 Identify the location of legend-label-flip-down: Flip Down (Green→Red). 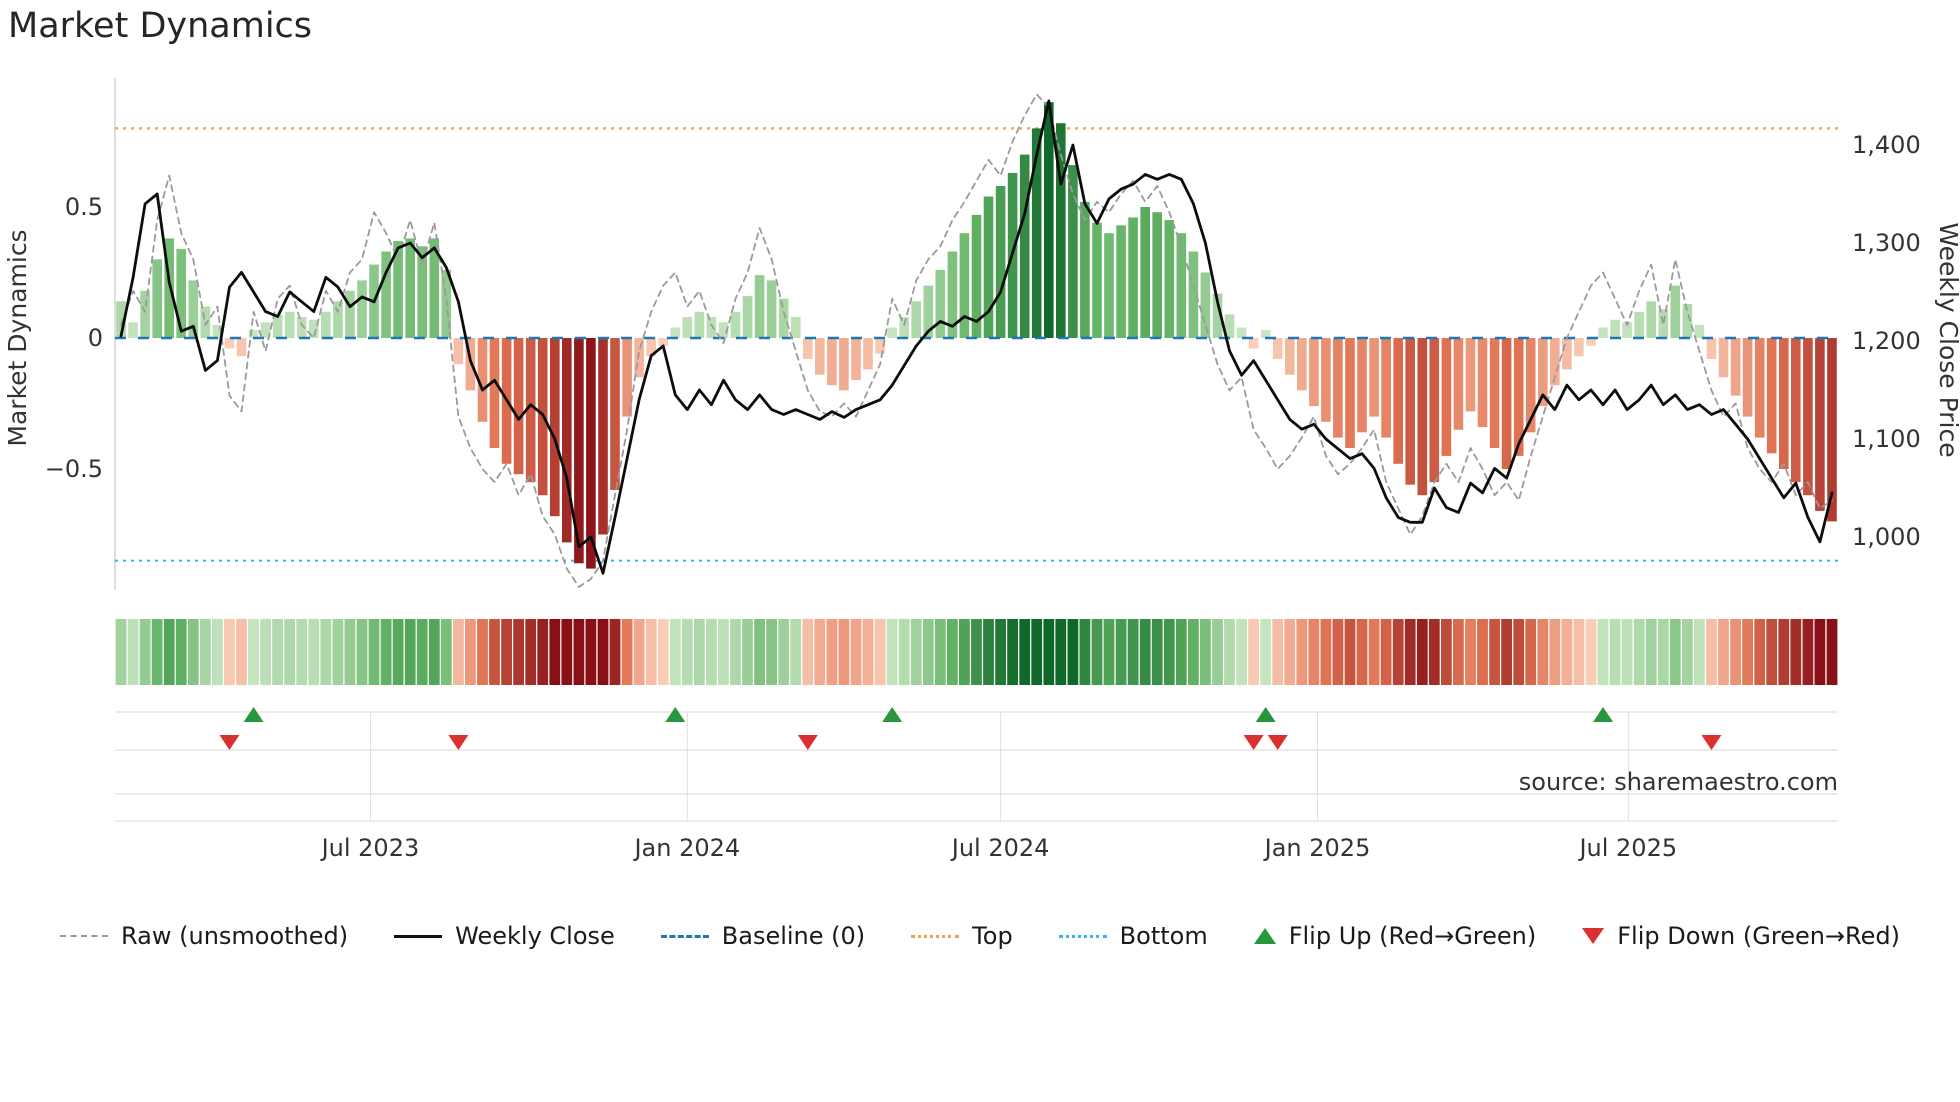
(1758, 936).